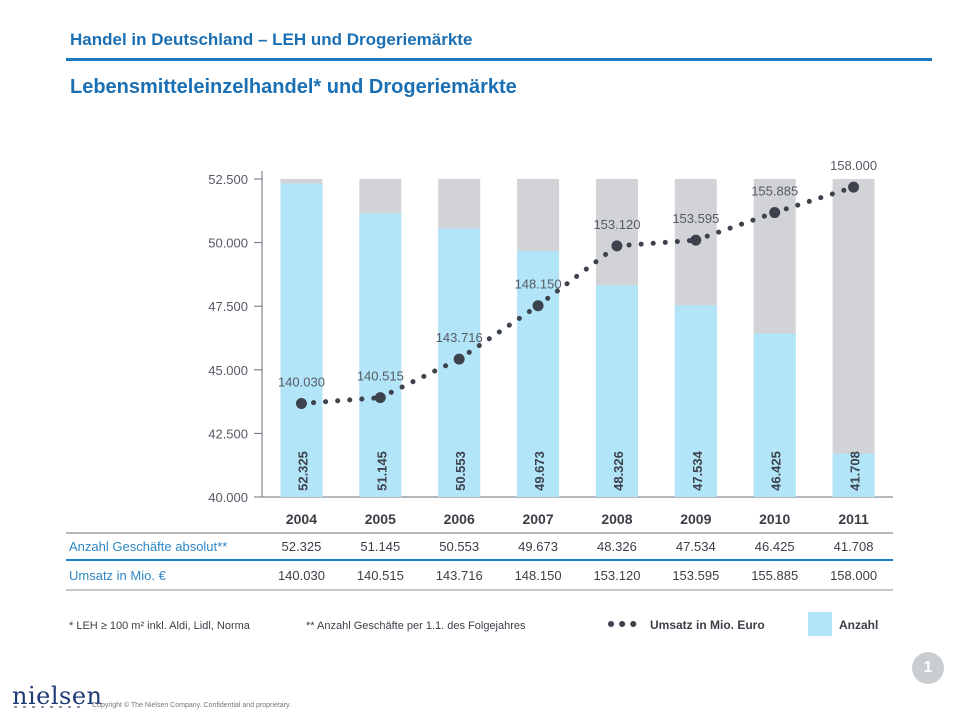 The image size is (960, 720). Describe the element at coordinates (538, 284) in the screenshot. I see `revenue-label: 148.150` at that location.